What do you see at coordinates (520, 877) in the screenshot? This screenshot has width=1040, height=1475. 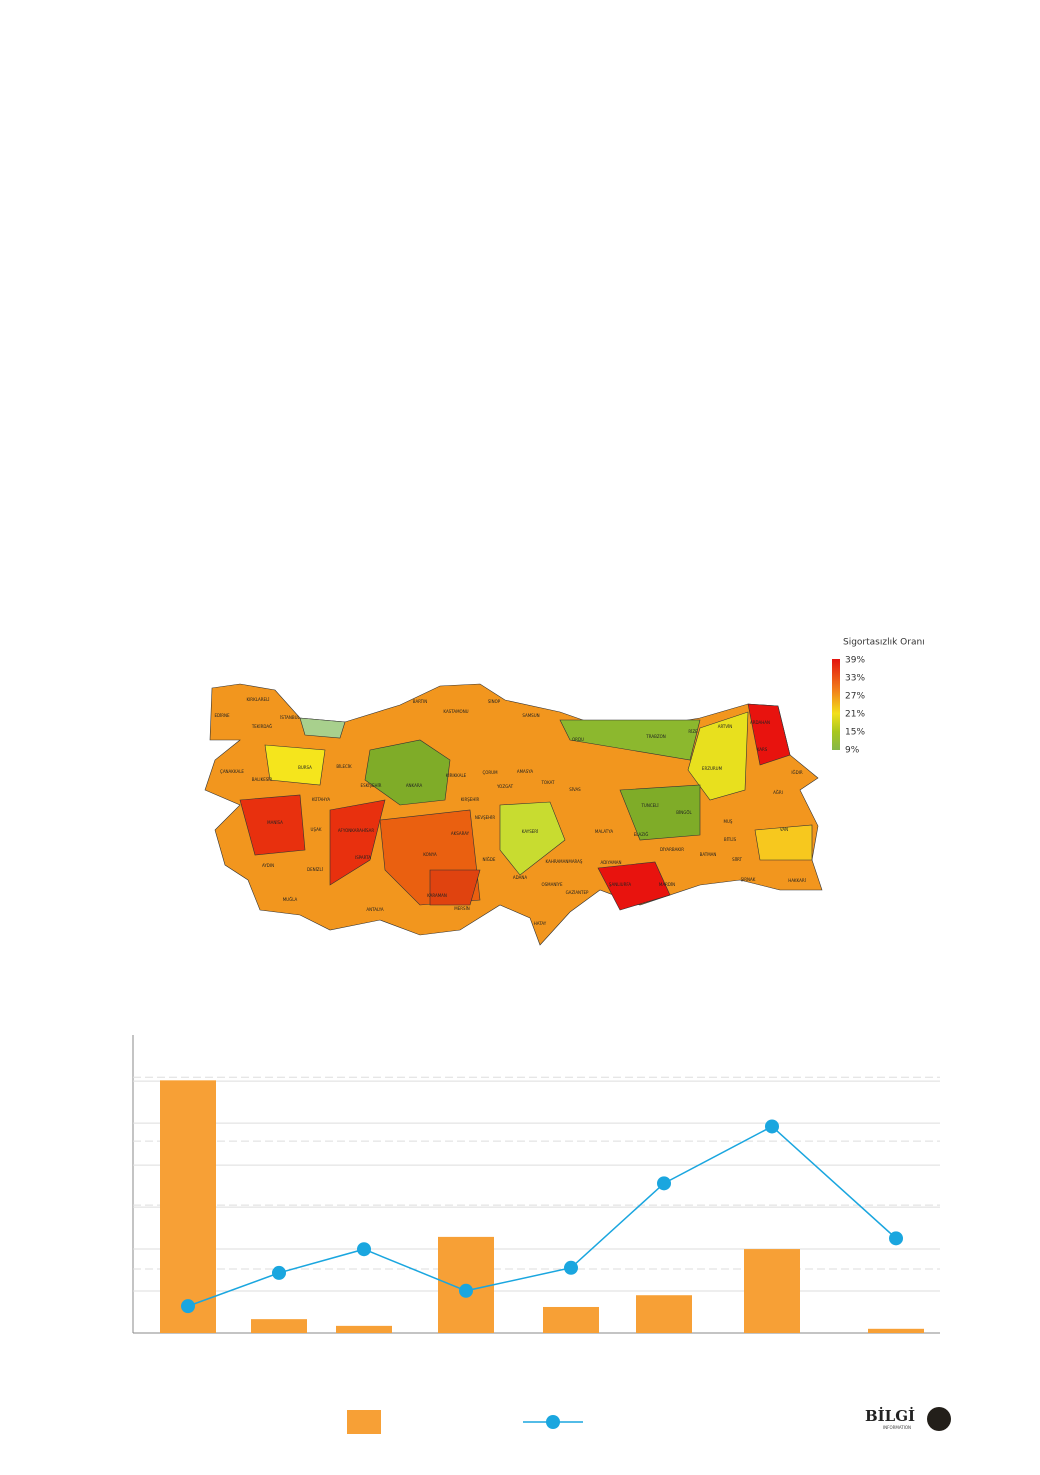 I see `province-label: ADANA` at bounding box center [520, 877].